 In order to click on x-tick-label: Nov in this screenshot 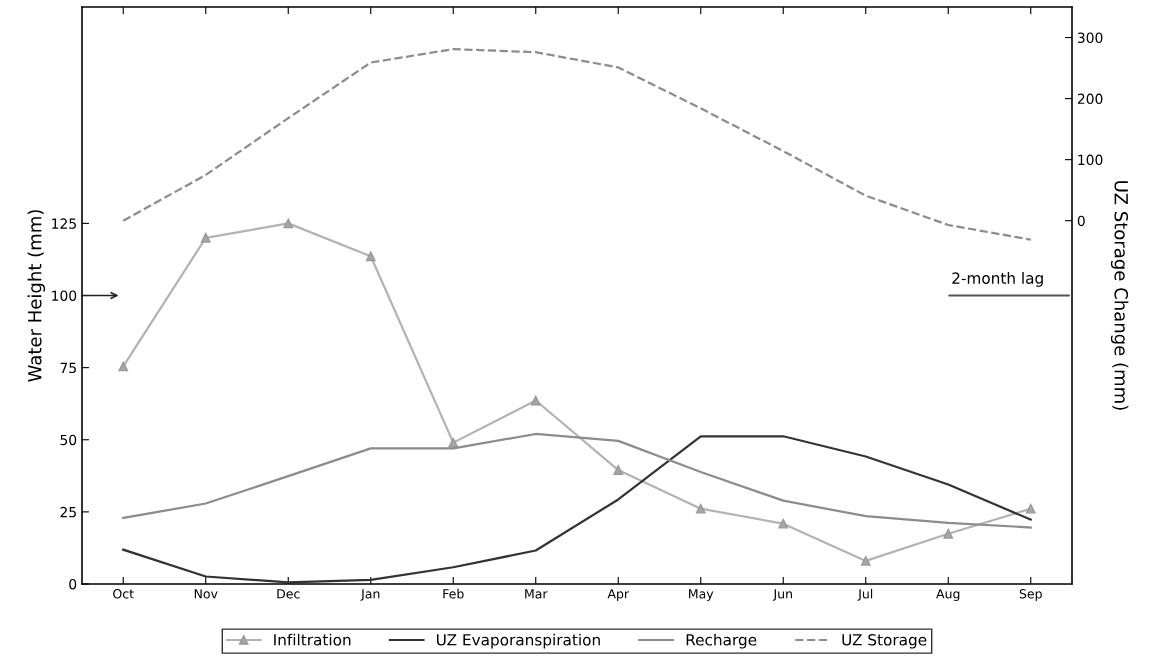, I will do `click(206, 594)`.